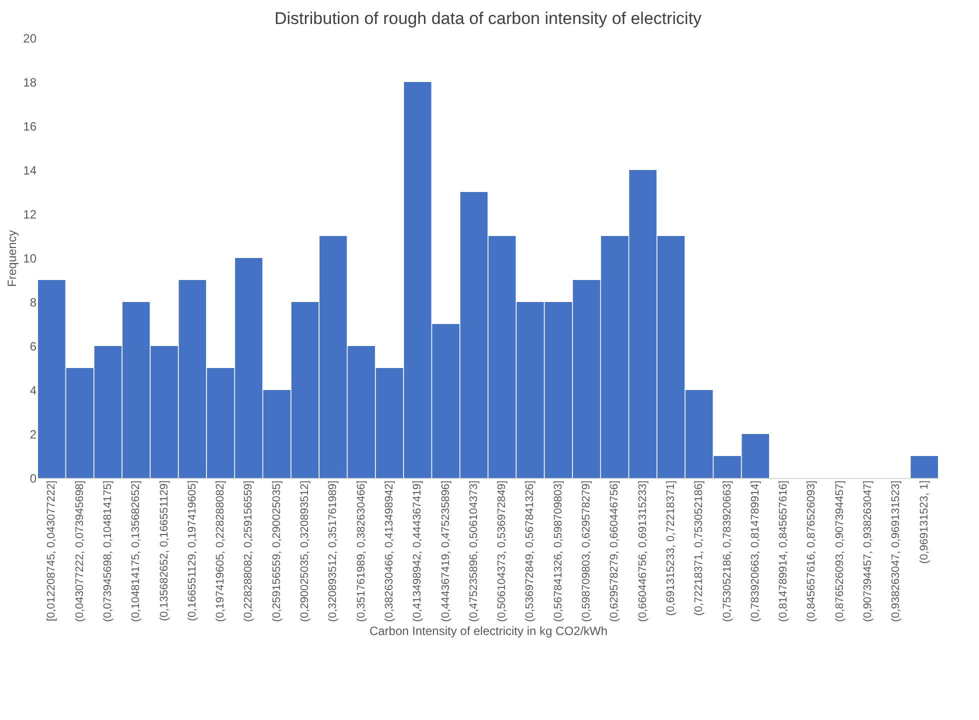 This screenshot has width=979, height=720. Describe the element at coordinates (868, 551) in the screenshot. I see `x-tick-label: (0,907394457, 0,938263047]` at that location.